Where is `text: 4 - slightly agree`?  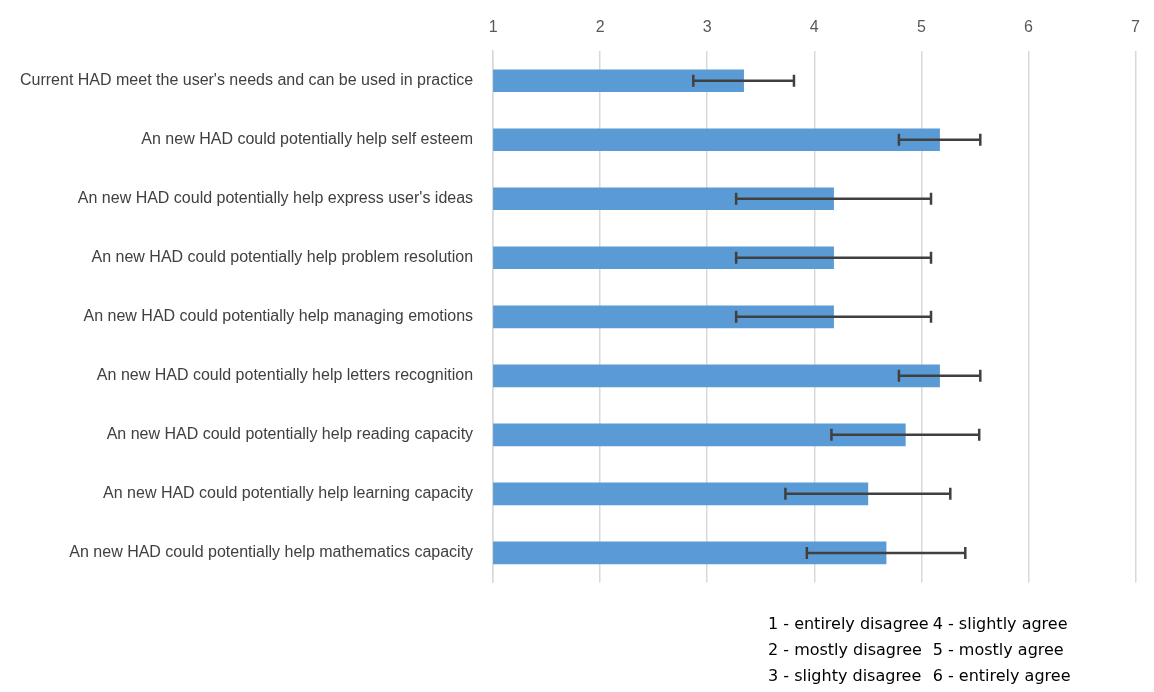 text: 4 - slightly agree is located at coordinates (1000, 624).